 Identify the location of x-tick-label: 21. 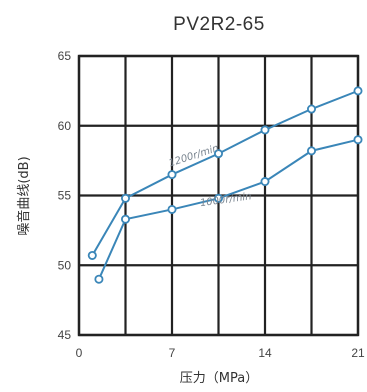
(358, 353).